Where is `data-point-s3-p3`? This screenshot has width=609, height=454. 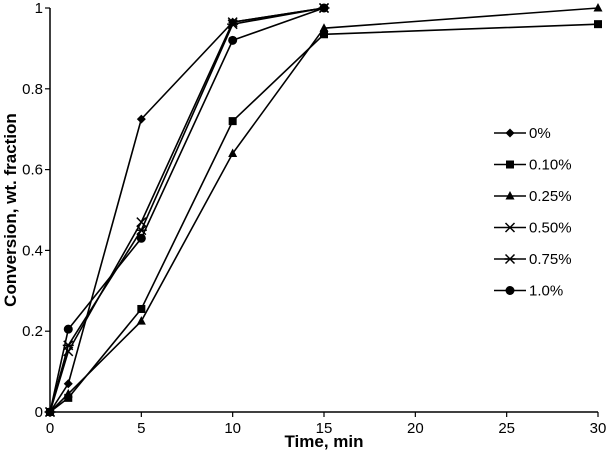
data-point-s3-p3 is located at coordinates (232, 22).